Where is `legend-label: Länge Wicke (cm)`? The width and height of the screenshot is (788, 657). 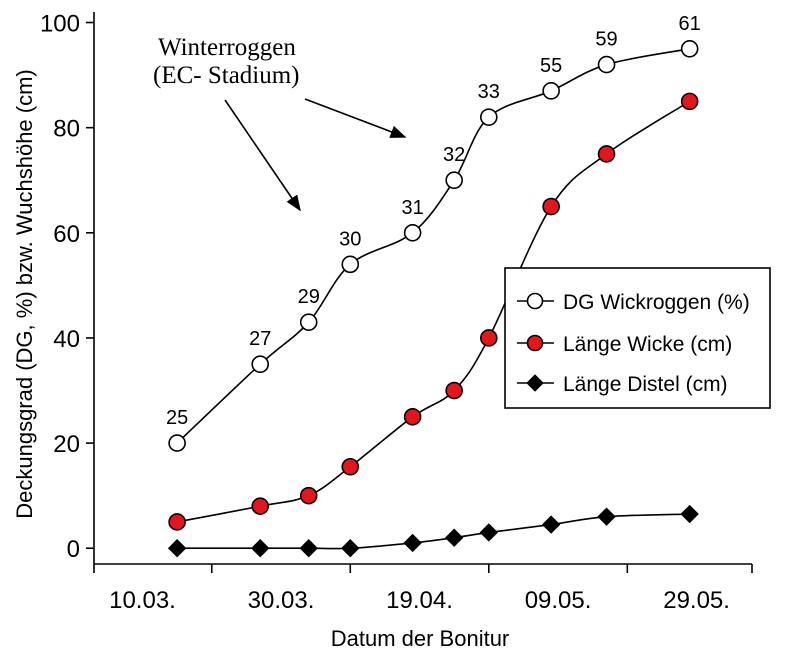 legend-label: Länge Wicke (cm) is located at coordinates (647, 344).